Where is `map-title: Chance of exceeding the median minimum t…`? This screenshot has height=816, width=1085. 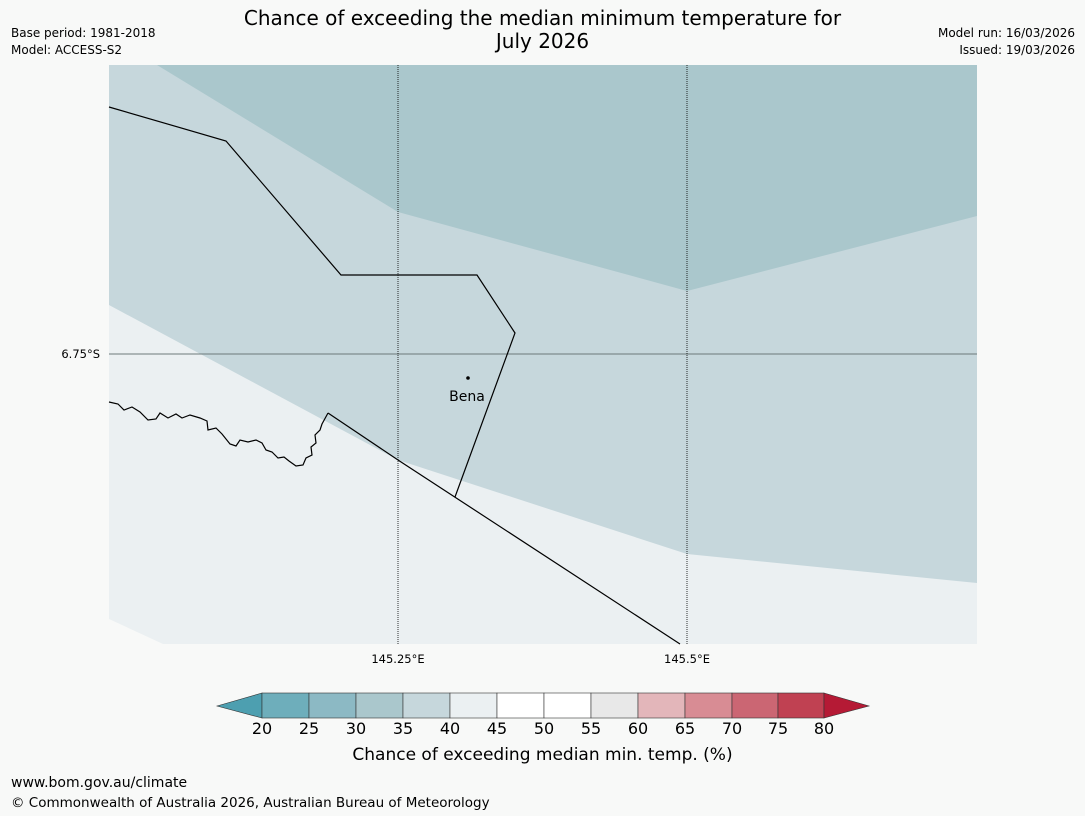
map-title: Chance of exceeding the median minimum t… is located at coordinates (542, 30).